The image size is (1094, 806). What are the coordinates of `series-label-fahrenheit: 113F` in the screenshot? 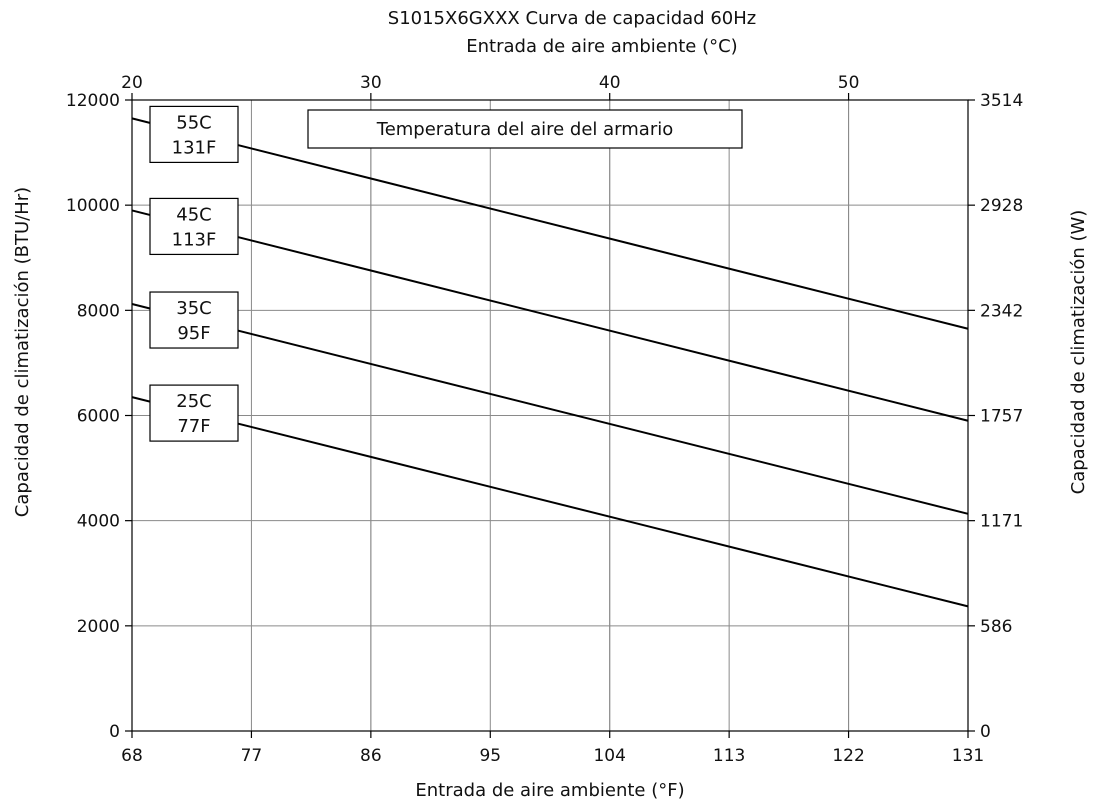 It's located at (194, 239).